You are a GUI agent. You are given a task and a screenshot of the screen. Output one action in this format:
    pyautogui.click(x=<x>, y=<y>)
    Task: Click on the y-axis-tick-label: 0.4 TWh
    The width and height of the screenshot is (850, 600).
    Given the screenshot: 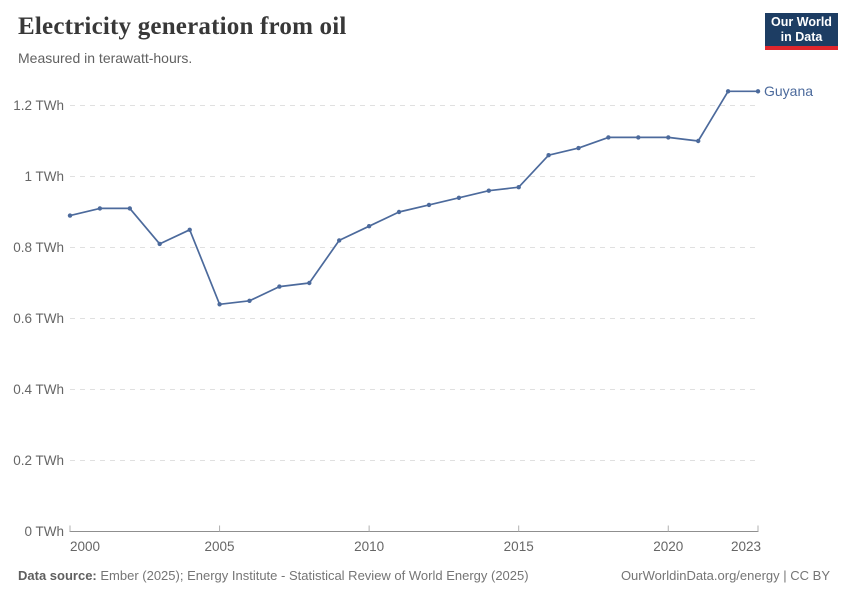 What is the action you would take?
    pyautogui.click(x=38, y=389)
    